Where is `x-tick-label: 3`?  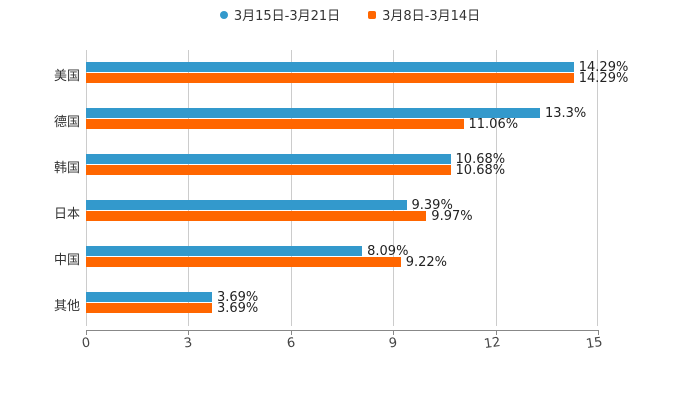
x-tick-label: 3 is located at coordinates (188, 343).